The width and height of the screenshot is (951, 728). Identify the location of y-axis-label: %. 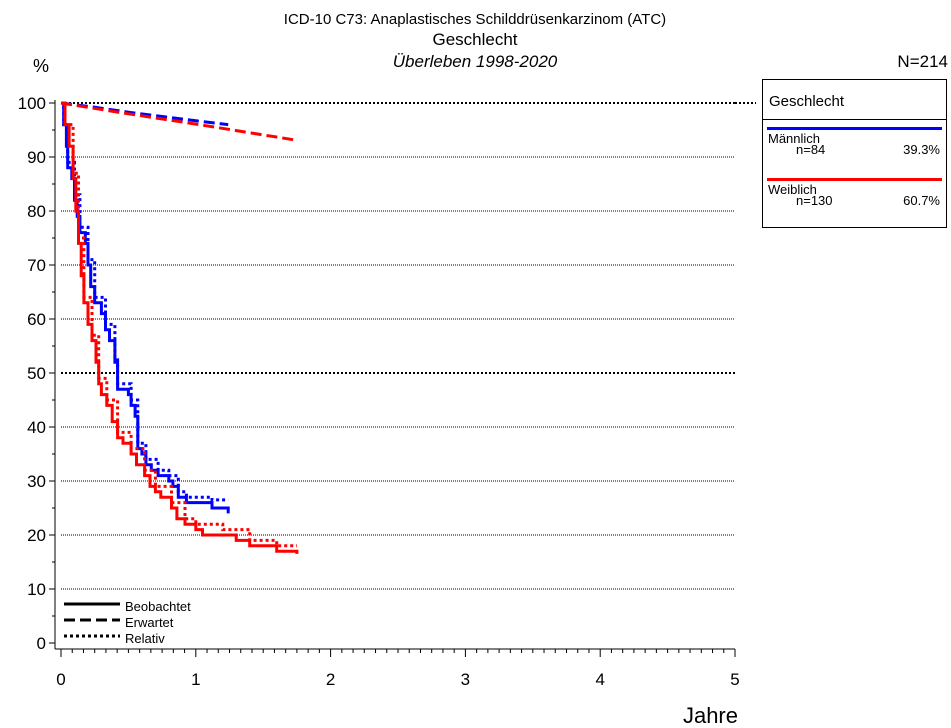
(41, 66).